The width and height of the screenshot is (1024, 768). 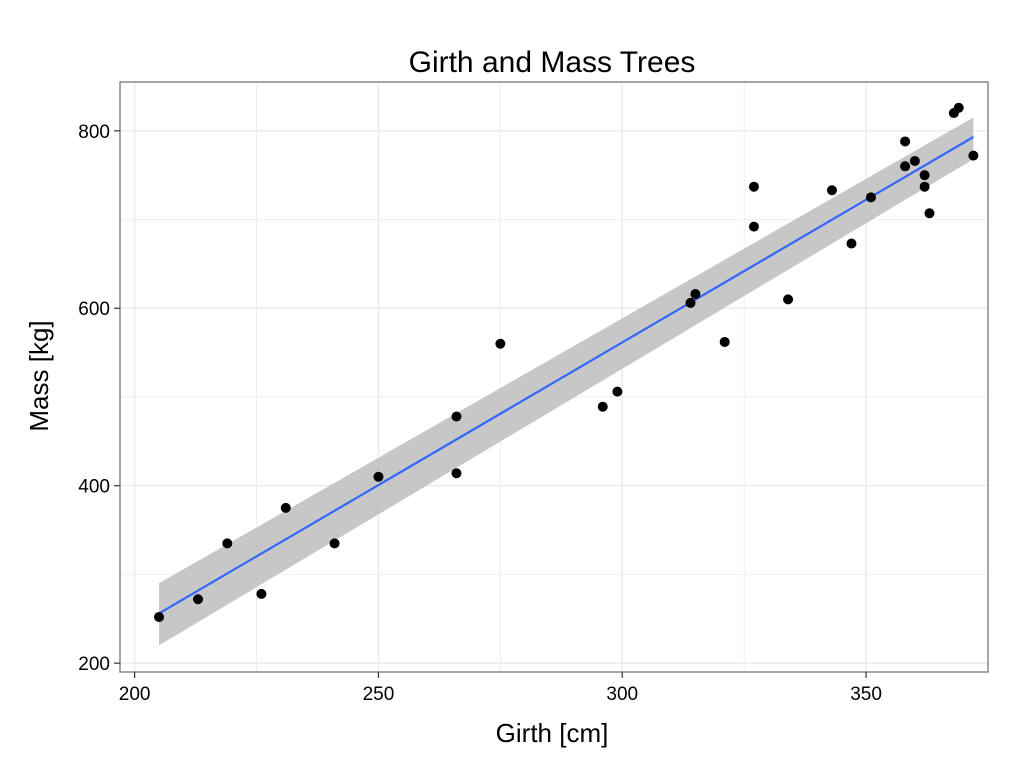 I want to click on x-tick-label: 250, so click(x=379, y=694).